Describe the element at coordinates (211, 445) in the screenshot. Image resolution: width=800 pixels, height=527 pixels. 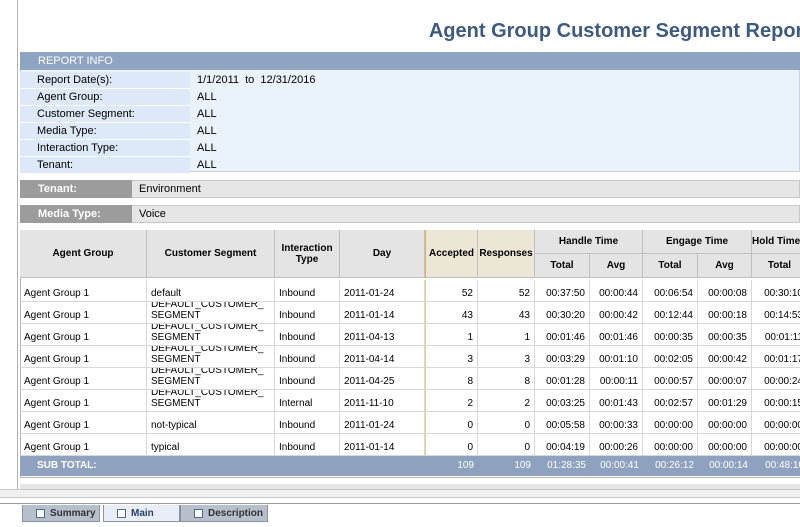
I see `table-cell: typical` at that location.